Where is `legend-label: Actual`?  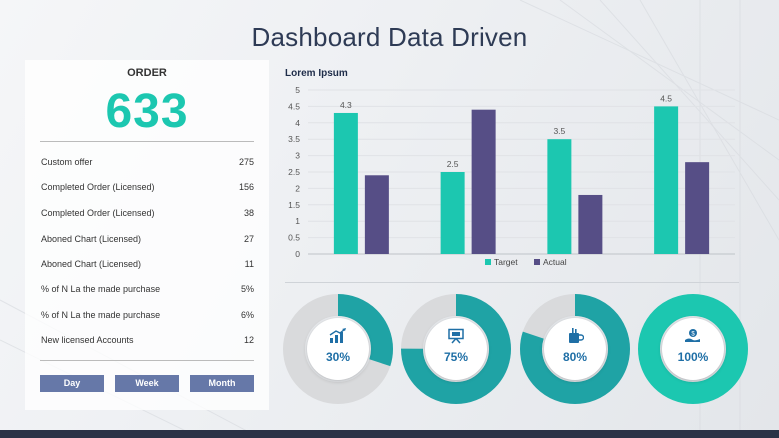 legend-label: Actual is located at coordinates (555, 262).